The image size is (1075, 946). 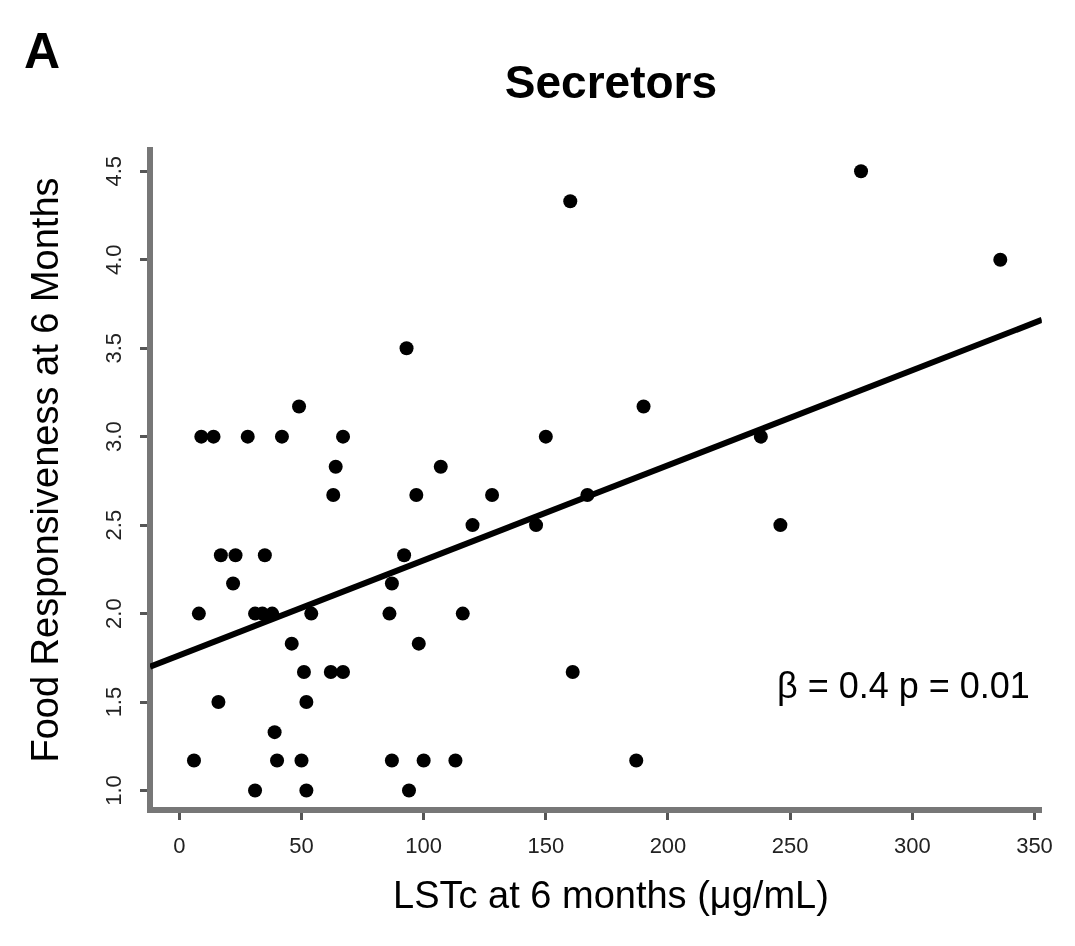 I want to click on x-tick-label: 150, so click(x=546, y=846).